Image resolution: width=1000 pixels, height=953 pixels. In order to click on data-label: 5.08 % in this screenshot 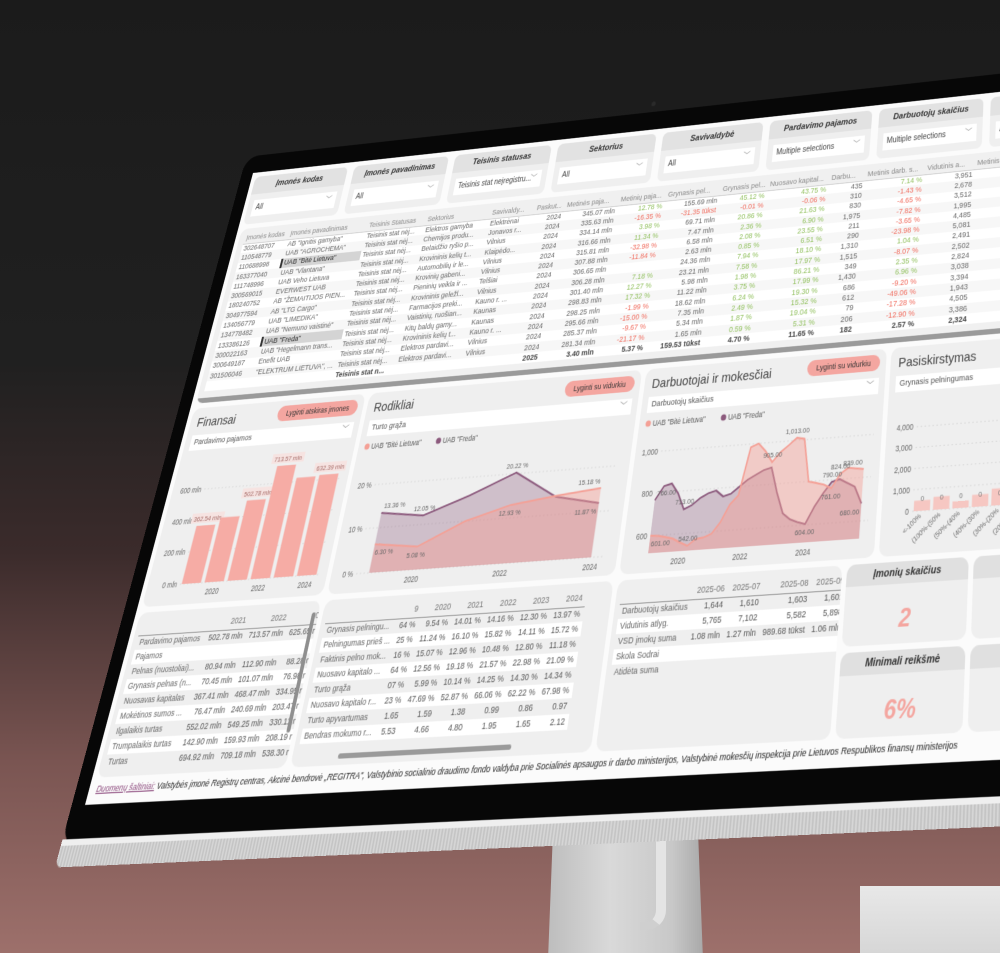, I will do `click(415, 556)`.